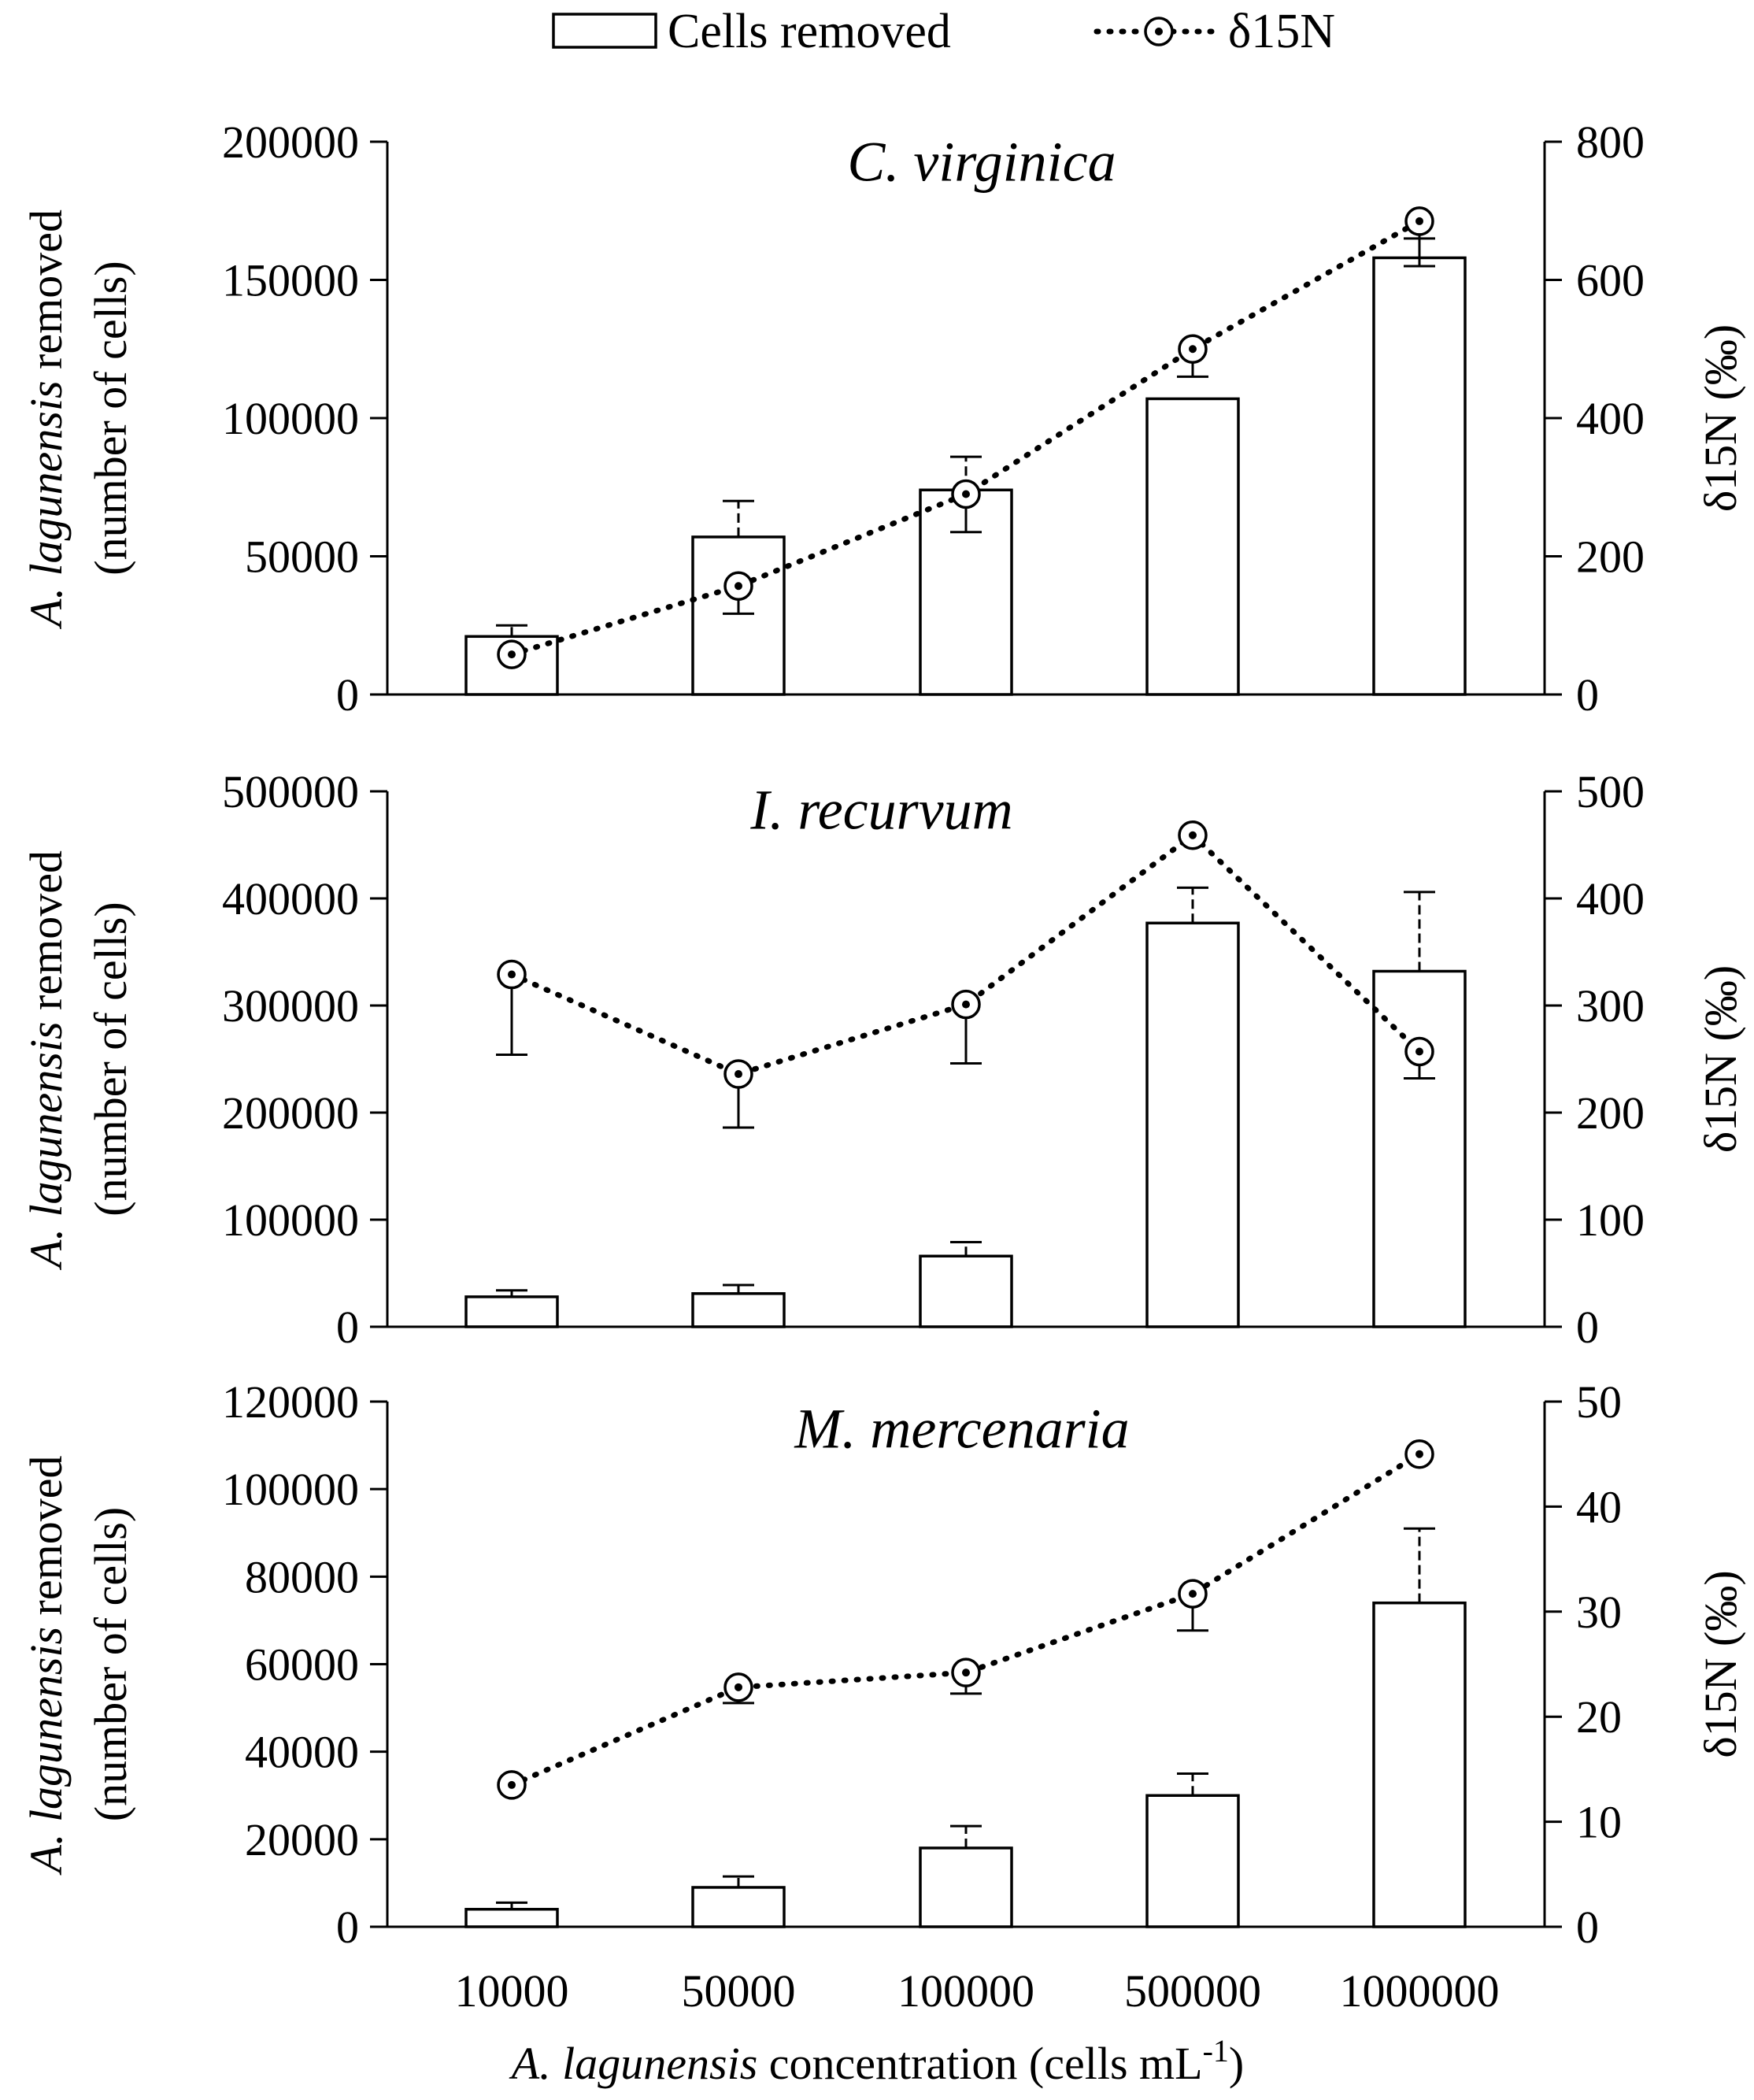 This screenshot has height=2100, width=1754. I want to click on x-axis-title-italic: A. lagunensis, so click(633, 2063).